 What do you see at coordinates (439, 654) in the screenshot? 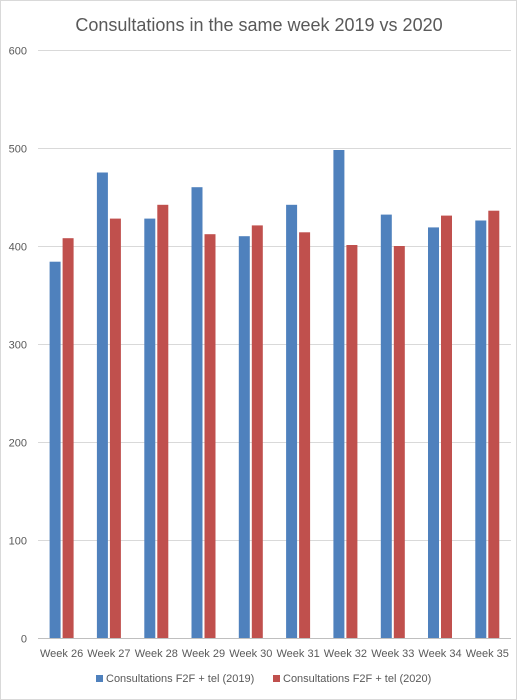
I see `x-tick-label: Week 34` at bounding box center [439, 654].